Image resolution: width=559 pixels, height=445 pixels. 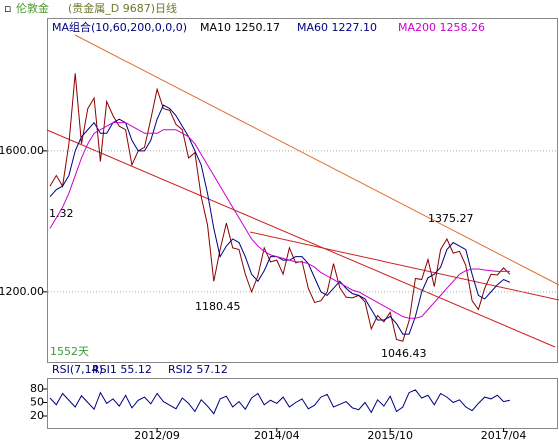 I want to click on x-tick-label: 2017/04, so click(x=504, y=435).